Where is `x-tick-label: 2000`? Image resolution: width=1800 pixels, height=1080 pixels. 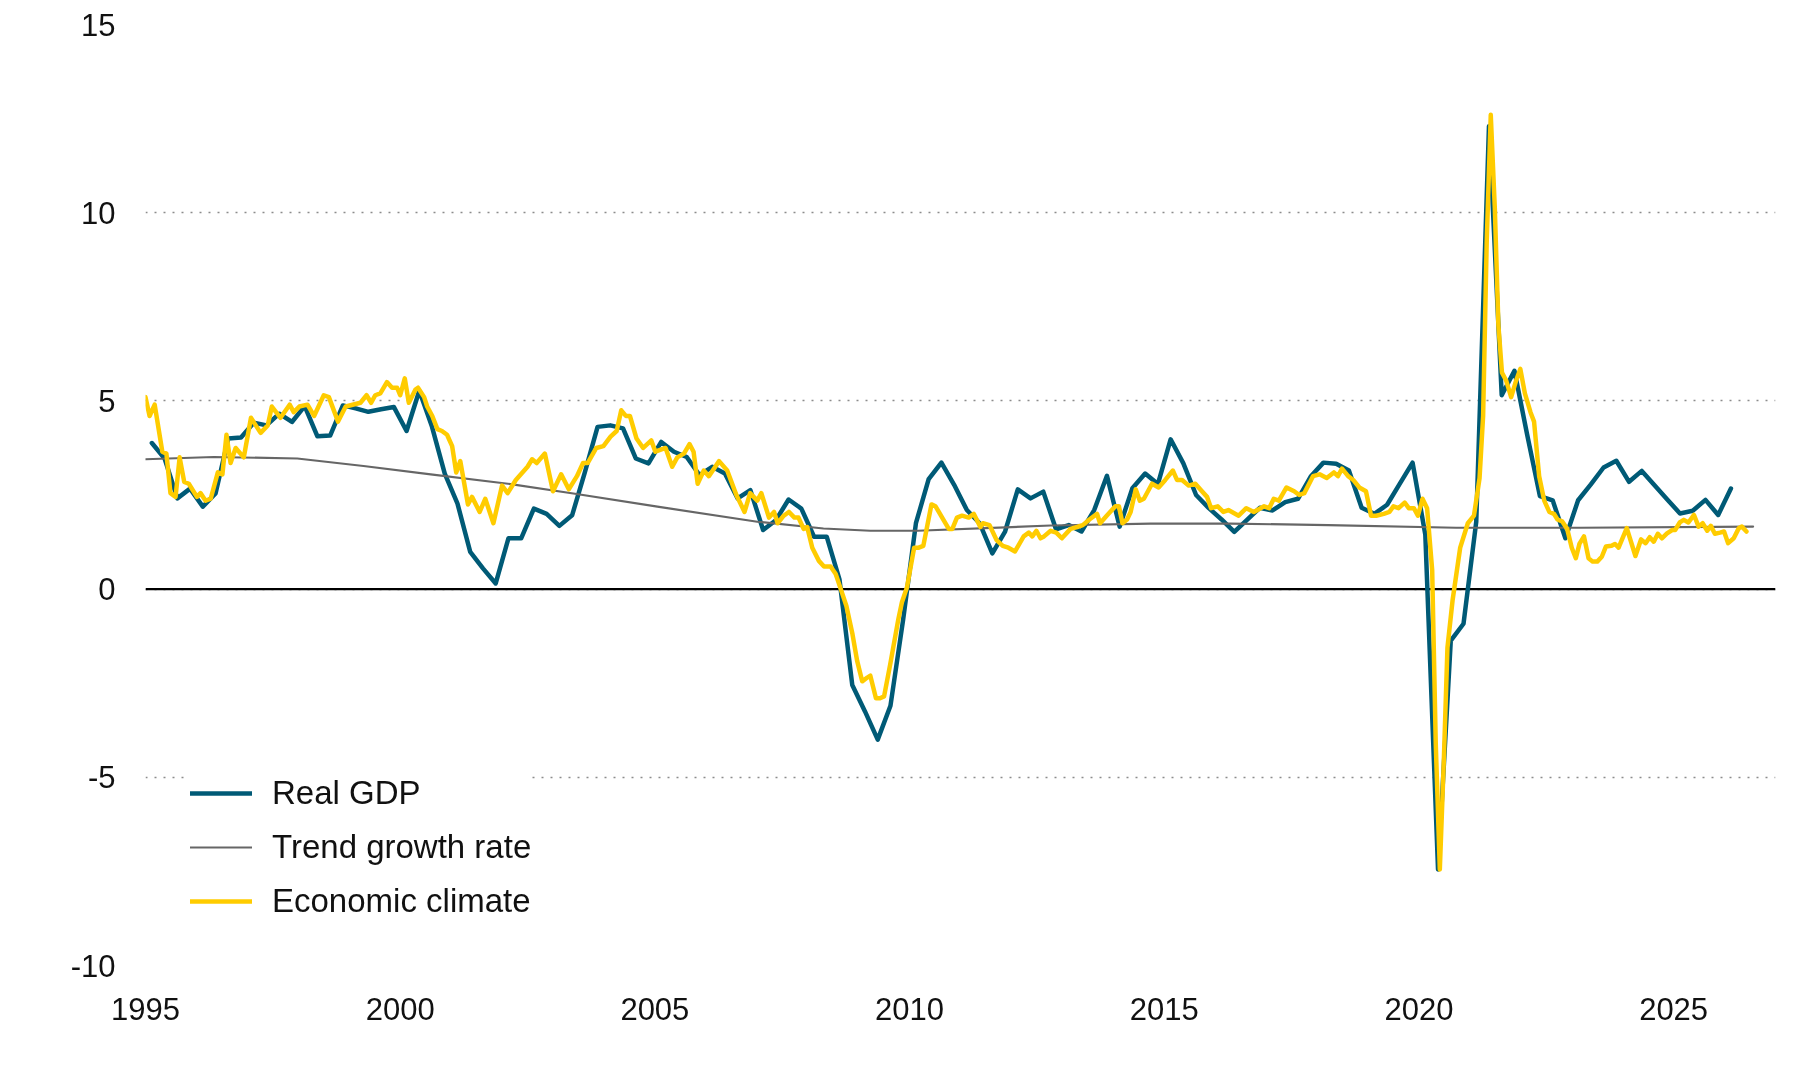 x-tick-label: 2000 is located at coordinates (400, 1009).